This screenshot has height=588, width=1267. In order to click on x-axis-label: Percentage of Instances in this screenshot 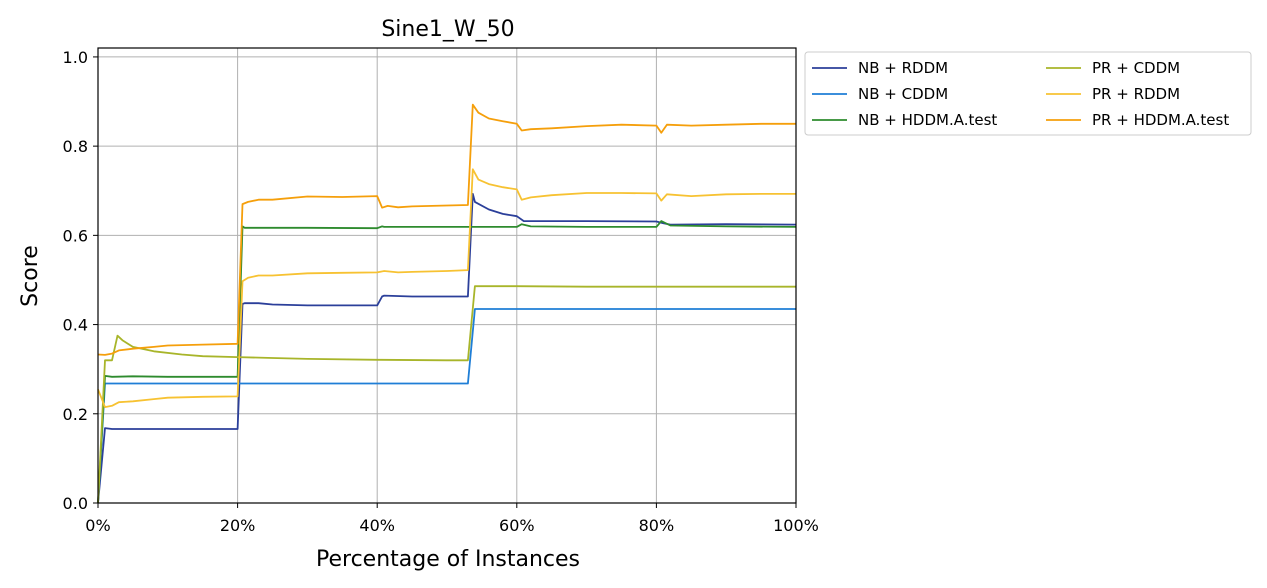, I will do `click(448, 559)`.